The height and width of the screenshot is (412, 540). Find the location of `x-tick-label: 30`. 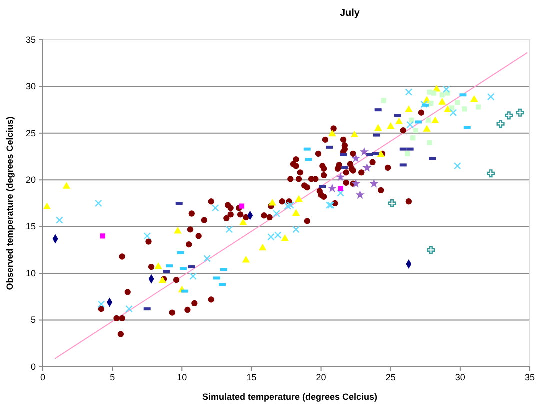

x-tick-label: 30 is located at coordinates (460, 377).